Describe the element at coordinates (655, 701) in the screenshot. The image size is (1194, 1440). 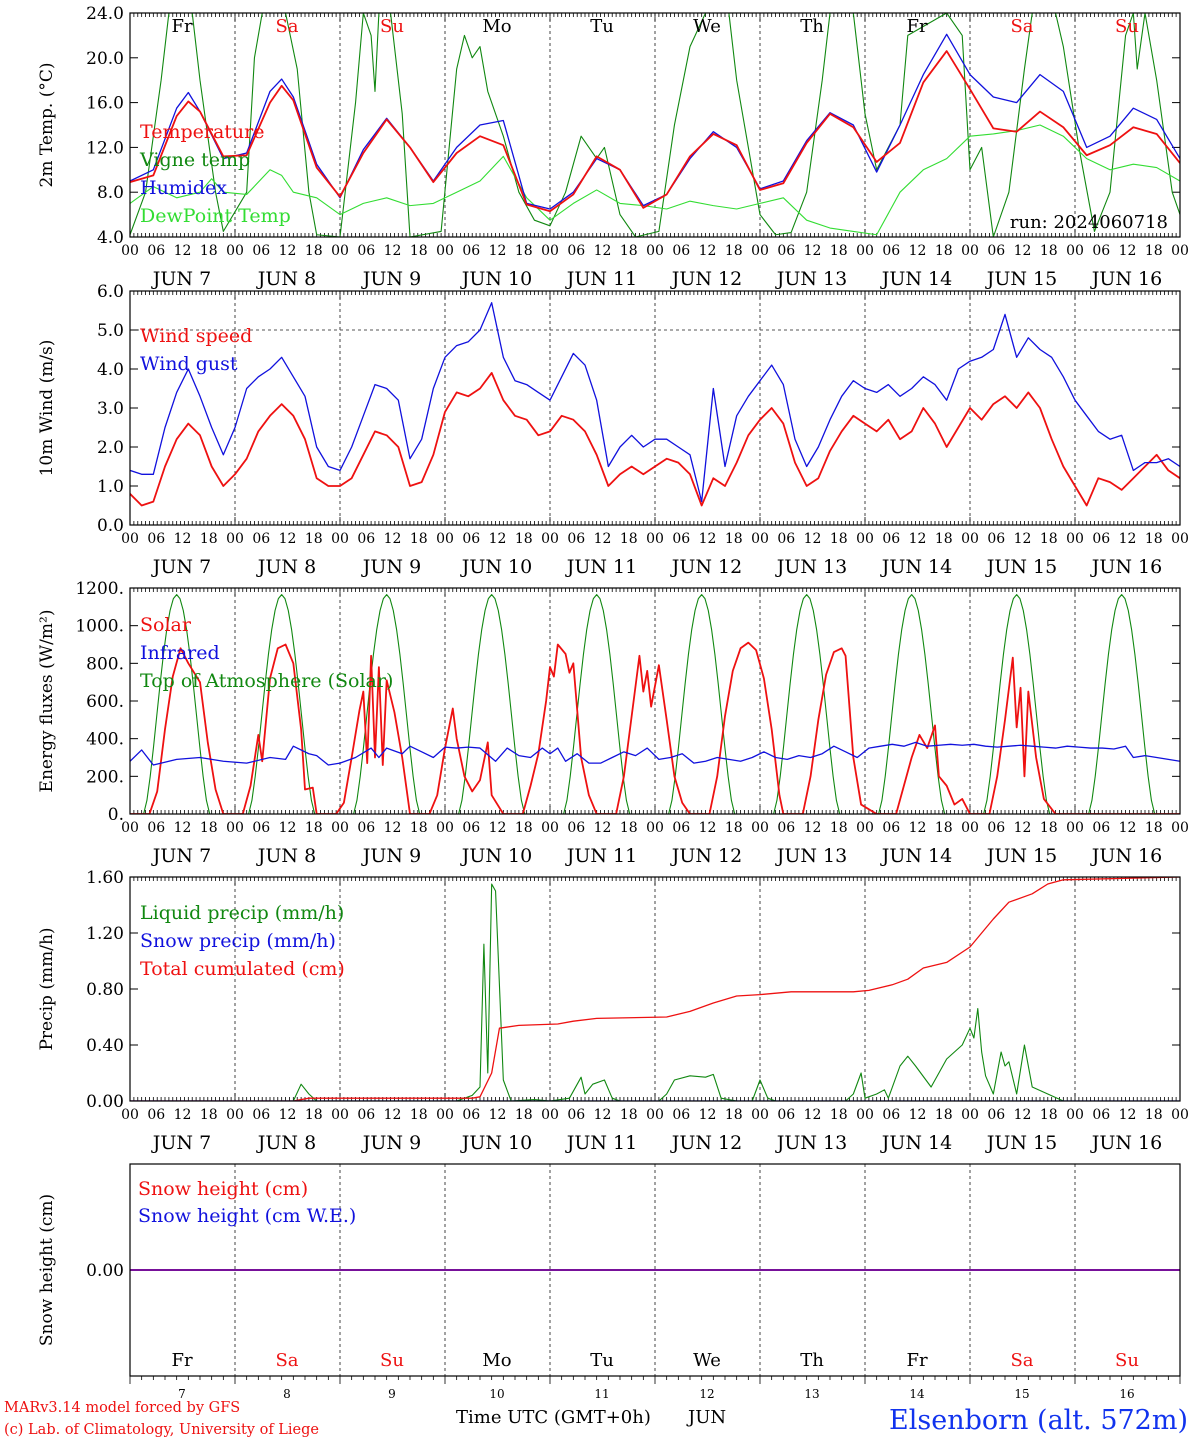
I see `energy-frame` at that location.